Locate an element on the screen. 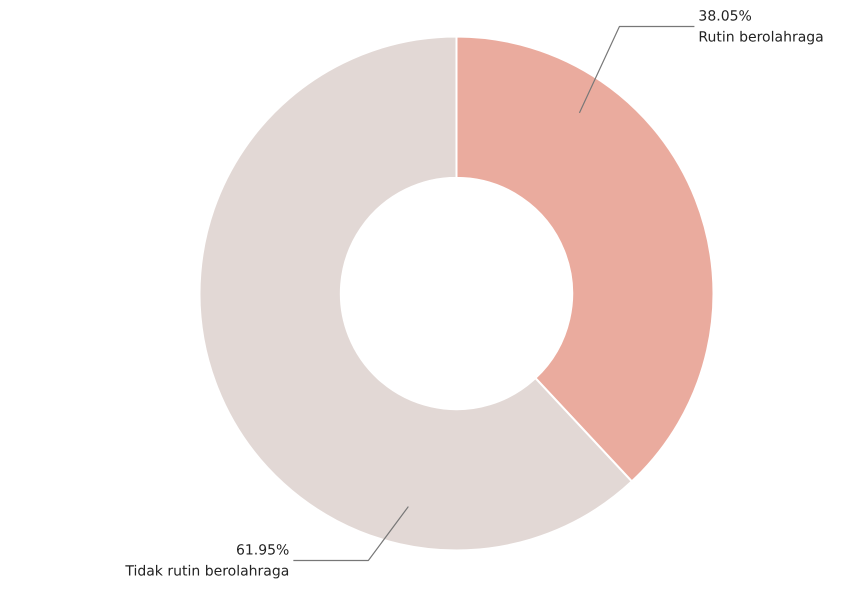 This screenshot has width=841, height=590. data-label: 38.05% is located at coordinates (725, 16).